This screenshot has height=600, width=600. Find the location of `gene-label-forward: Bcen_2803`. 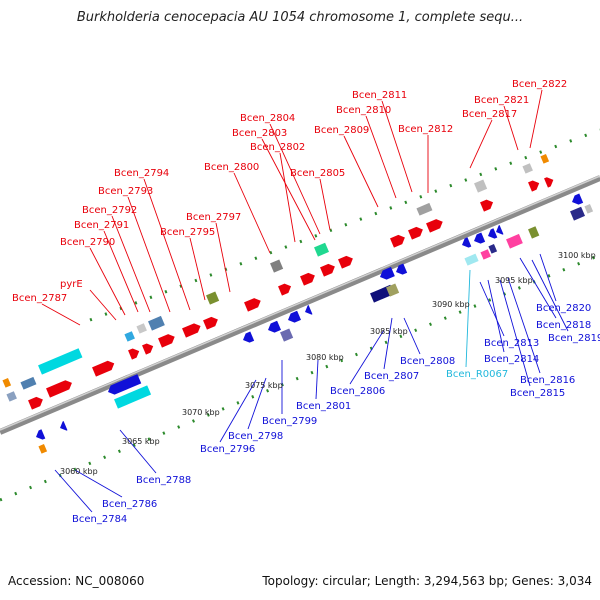

gene-label-forward: Bcen_2803 is located at coordinates (259, 133).